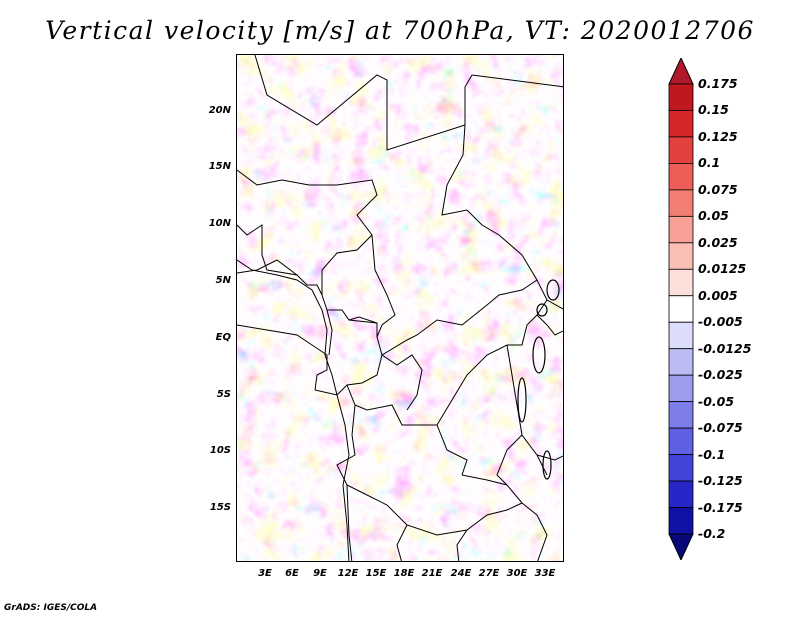  I want to click on coastline, so click(293, 410).